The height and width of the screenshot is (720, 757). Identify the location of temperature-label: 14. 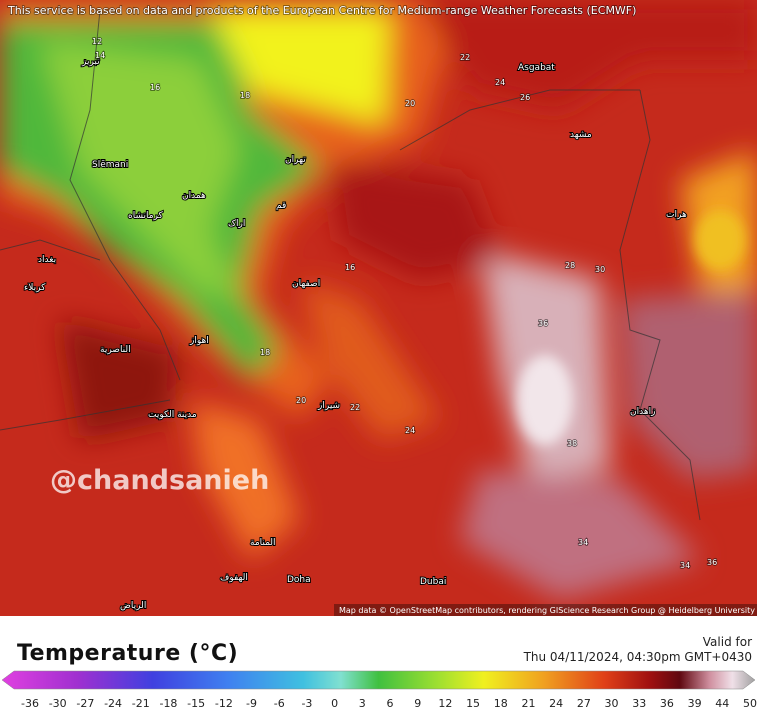
(100, 55).